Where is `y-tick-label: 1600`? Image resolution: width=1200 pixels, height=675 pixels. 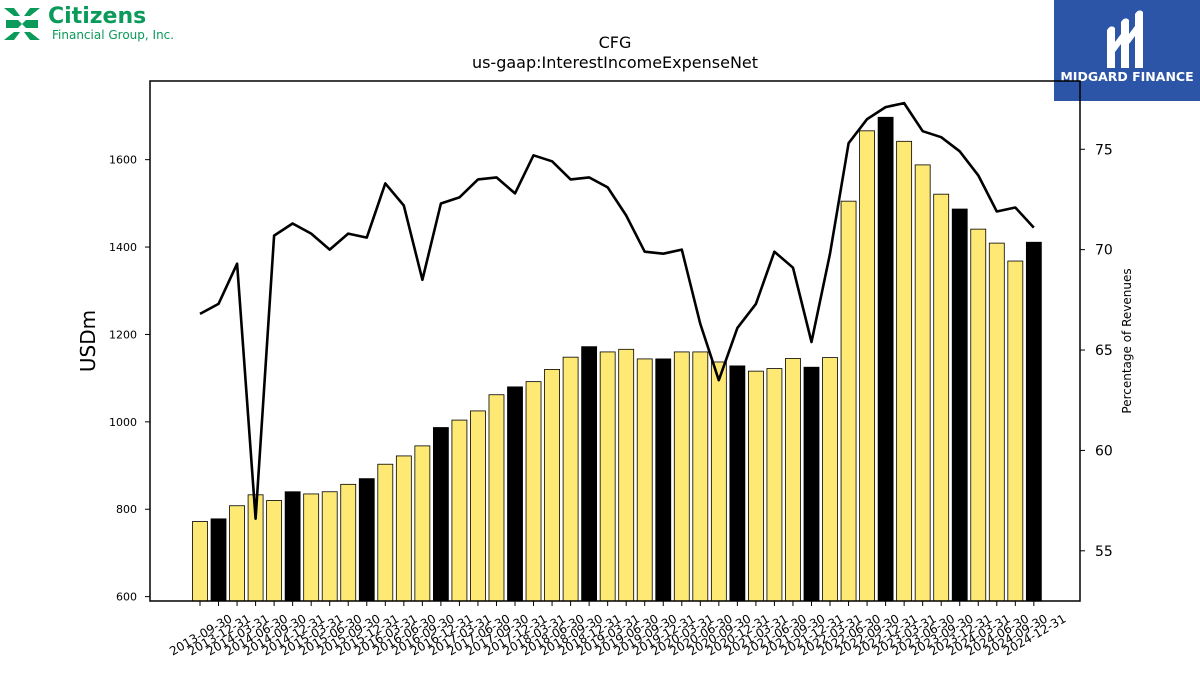
y-tick-label: 1600 is located at coordinates (123, 160).